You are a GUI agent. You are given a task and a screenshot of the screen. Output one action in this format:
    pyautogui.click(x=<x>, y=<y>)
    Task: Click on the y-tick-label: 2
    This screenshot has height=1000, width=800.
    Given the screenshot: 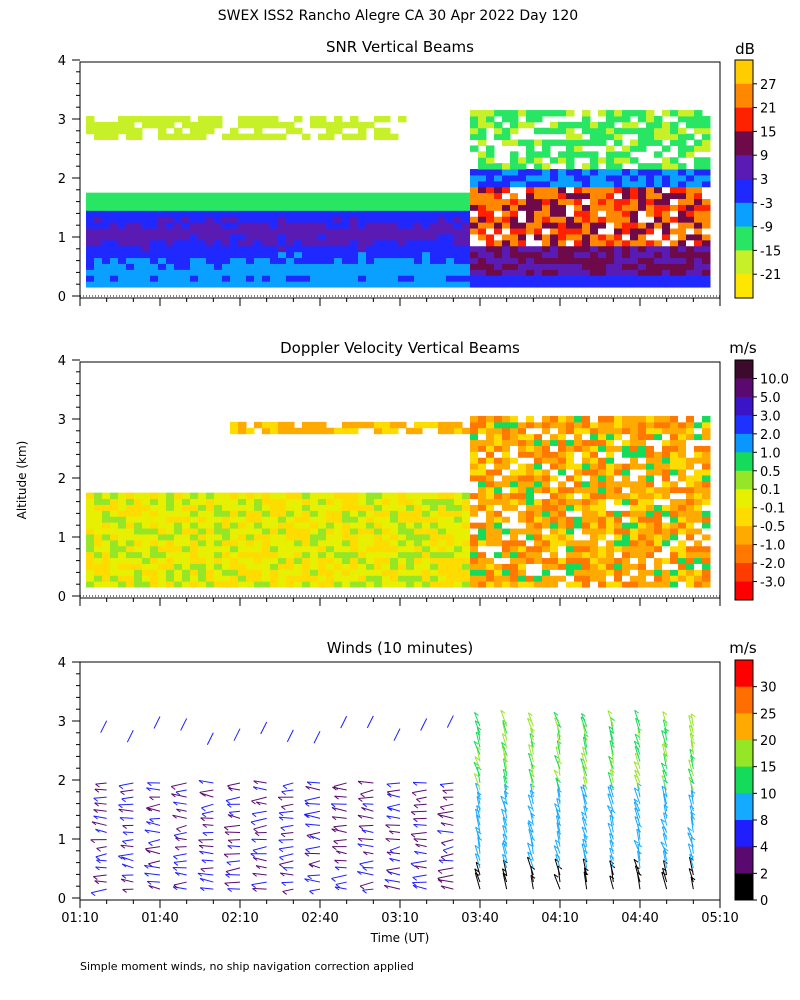 What is the action you would take?
    pyautogui.click(x=62, y=781)
    